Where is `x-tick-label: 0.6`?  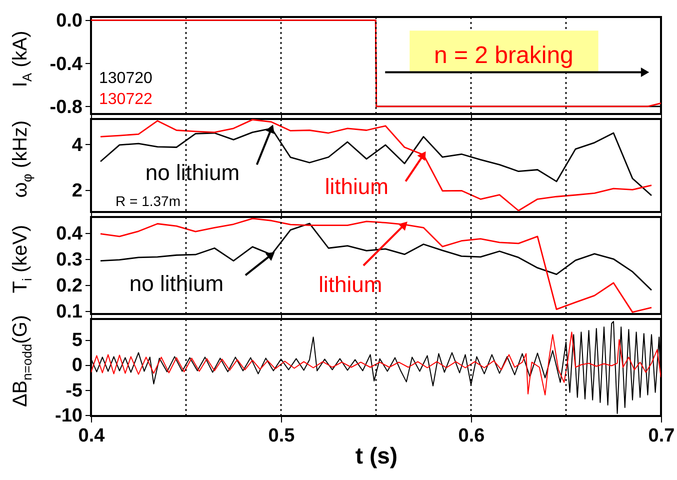
x-tick-label: 0.6 is located at coordinates (471, 436).